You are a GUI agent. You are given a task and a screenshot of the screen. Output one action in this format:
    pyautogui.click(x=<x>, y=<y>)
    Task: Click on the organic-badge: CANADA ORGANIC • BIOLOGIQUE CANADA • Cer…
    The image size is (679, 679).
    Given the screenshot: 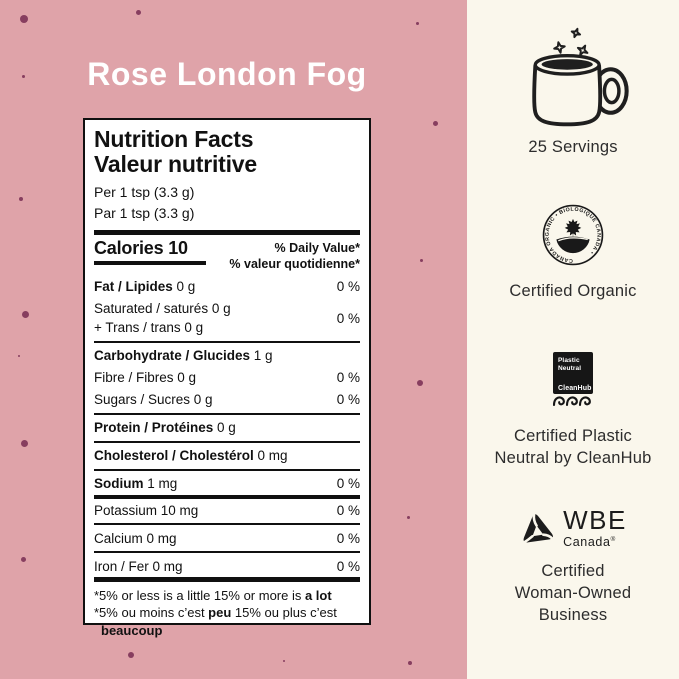 What is the action you would take?
    pyautogui.click(x=573, y=252)
    